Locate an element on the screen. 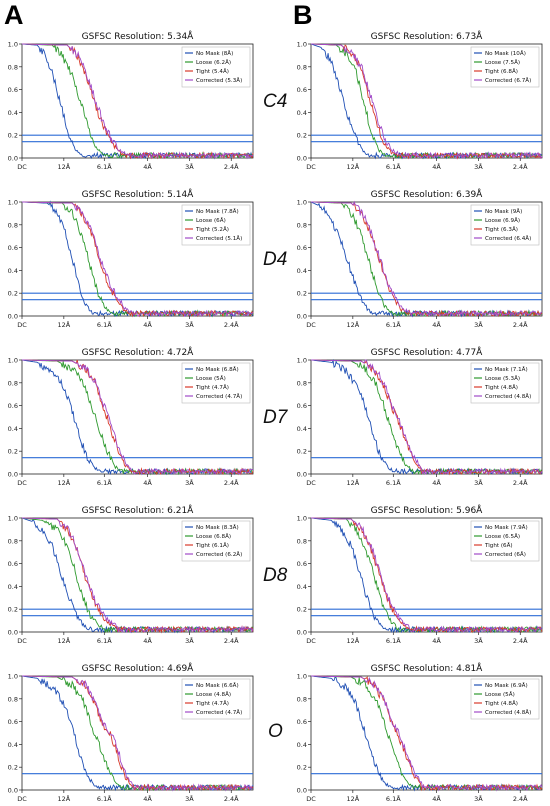 Image resolution: width=550 pixels, height=806 pixels. legend-entry: Corrected (5.3Å) is located at coordinates (219, 80).